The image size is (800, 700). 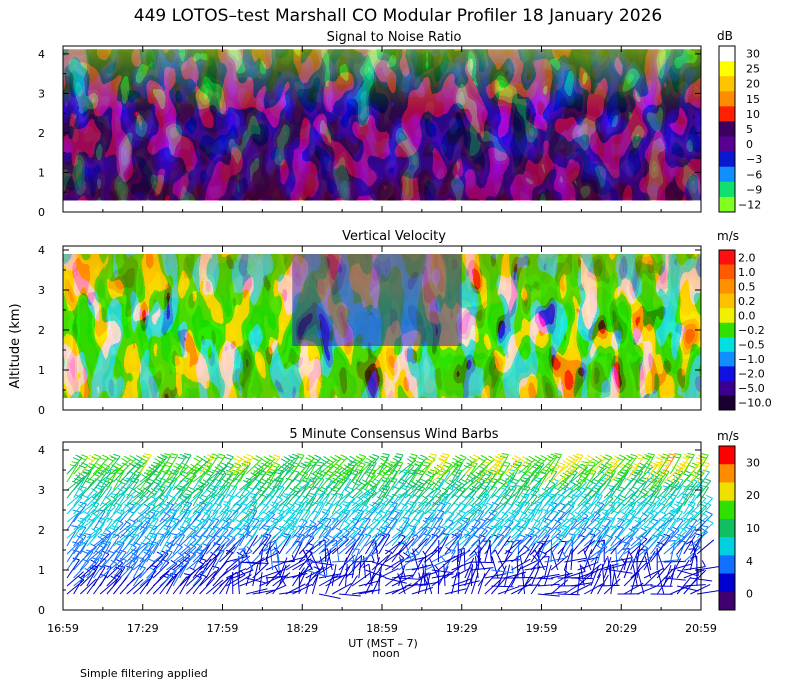 What do you see at coordinates (385, 653) in the screenshot?
I see `noon-label: noon` at bounding box center [385, 653].